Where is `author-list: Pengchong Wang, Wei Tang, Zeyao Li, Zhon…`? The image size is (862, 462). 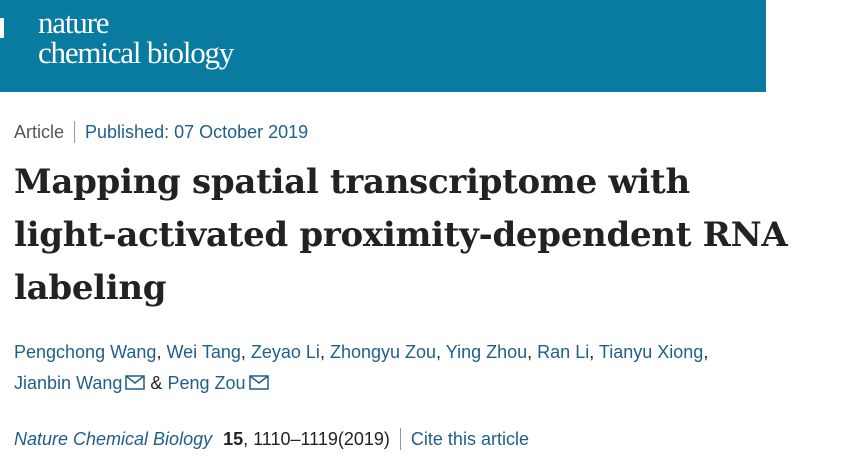 author-list: Pengchong Wang, Wei Tang, Zeyao Li, Zhon… is located at coordinates (414, 368).